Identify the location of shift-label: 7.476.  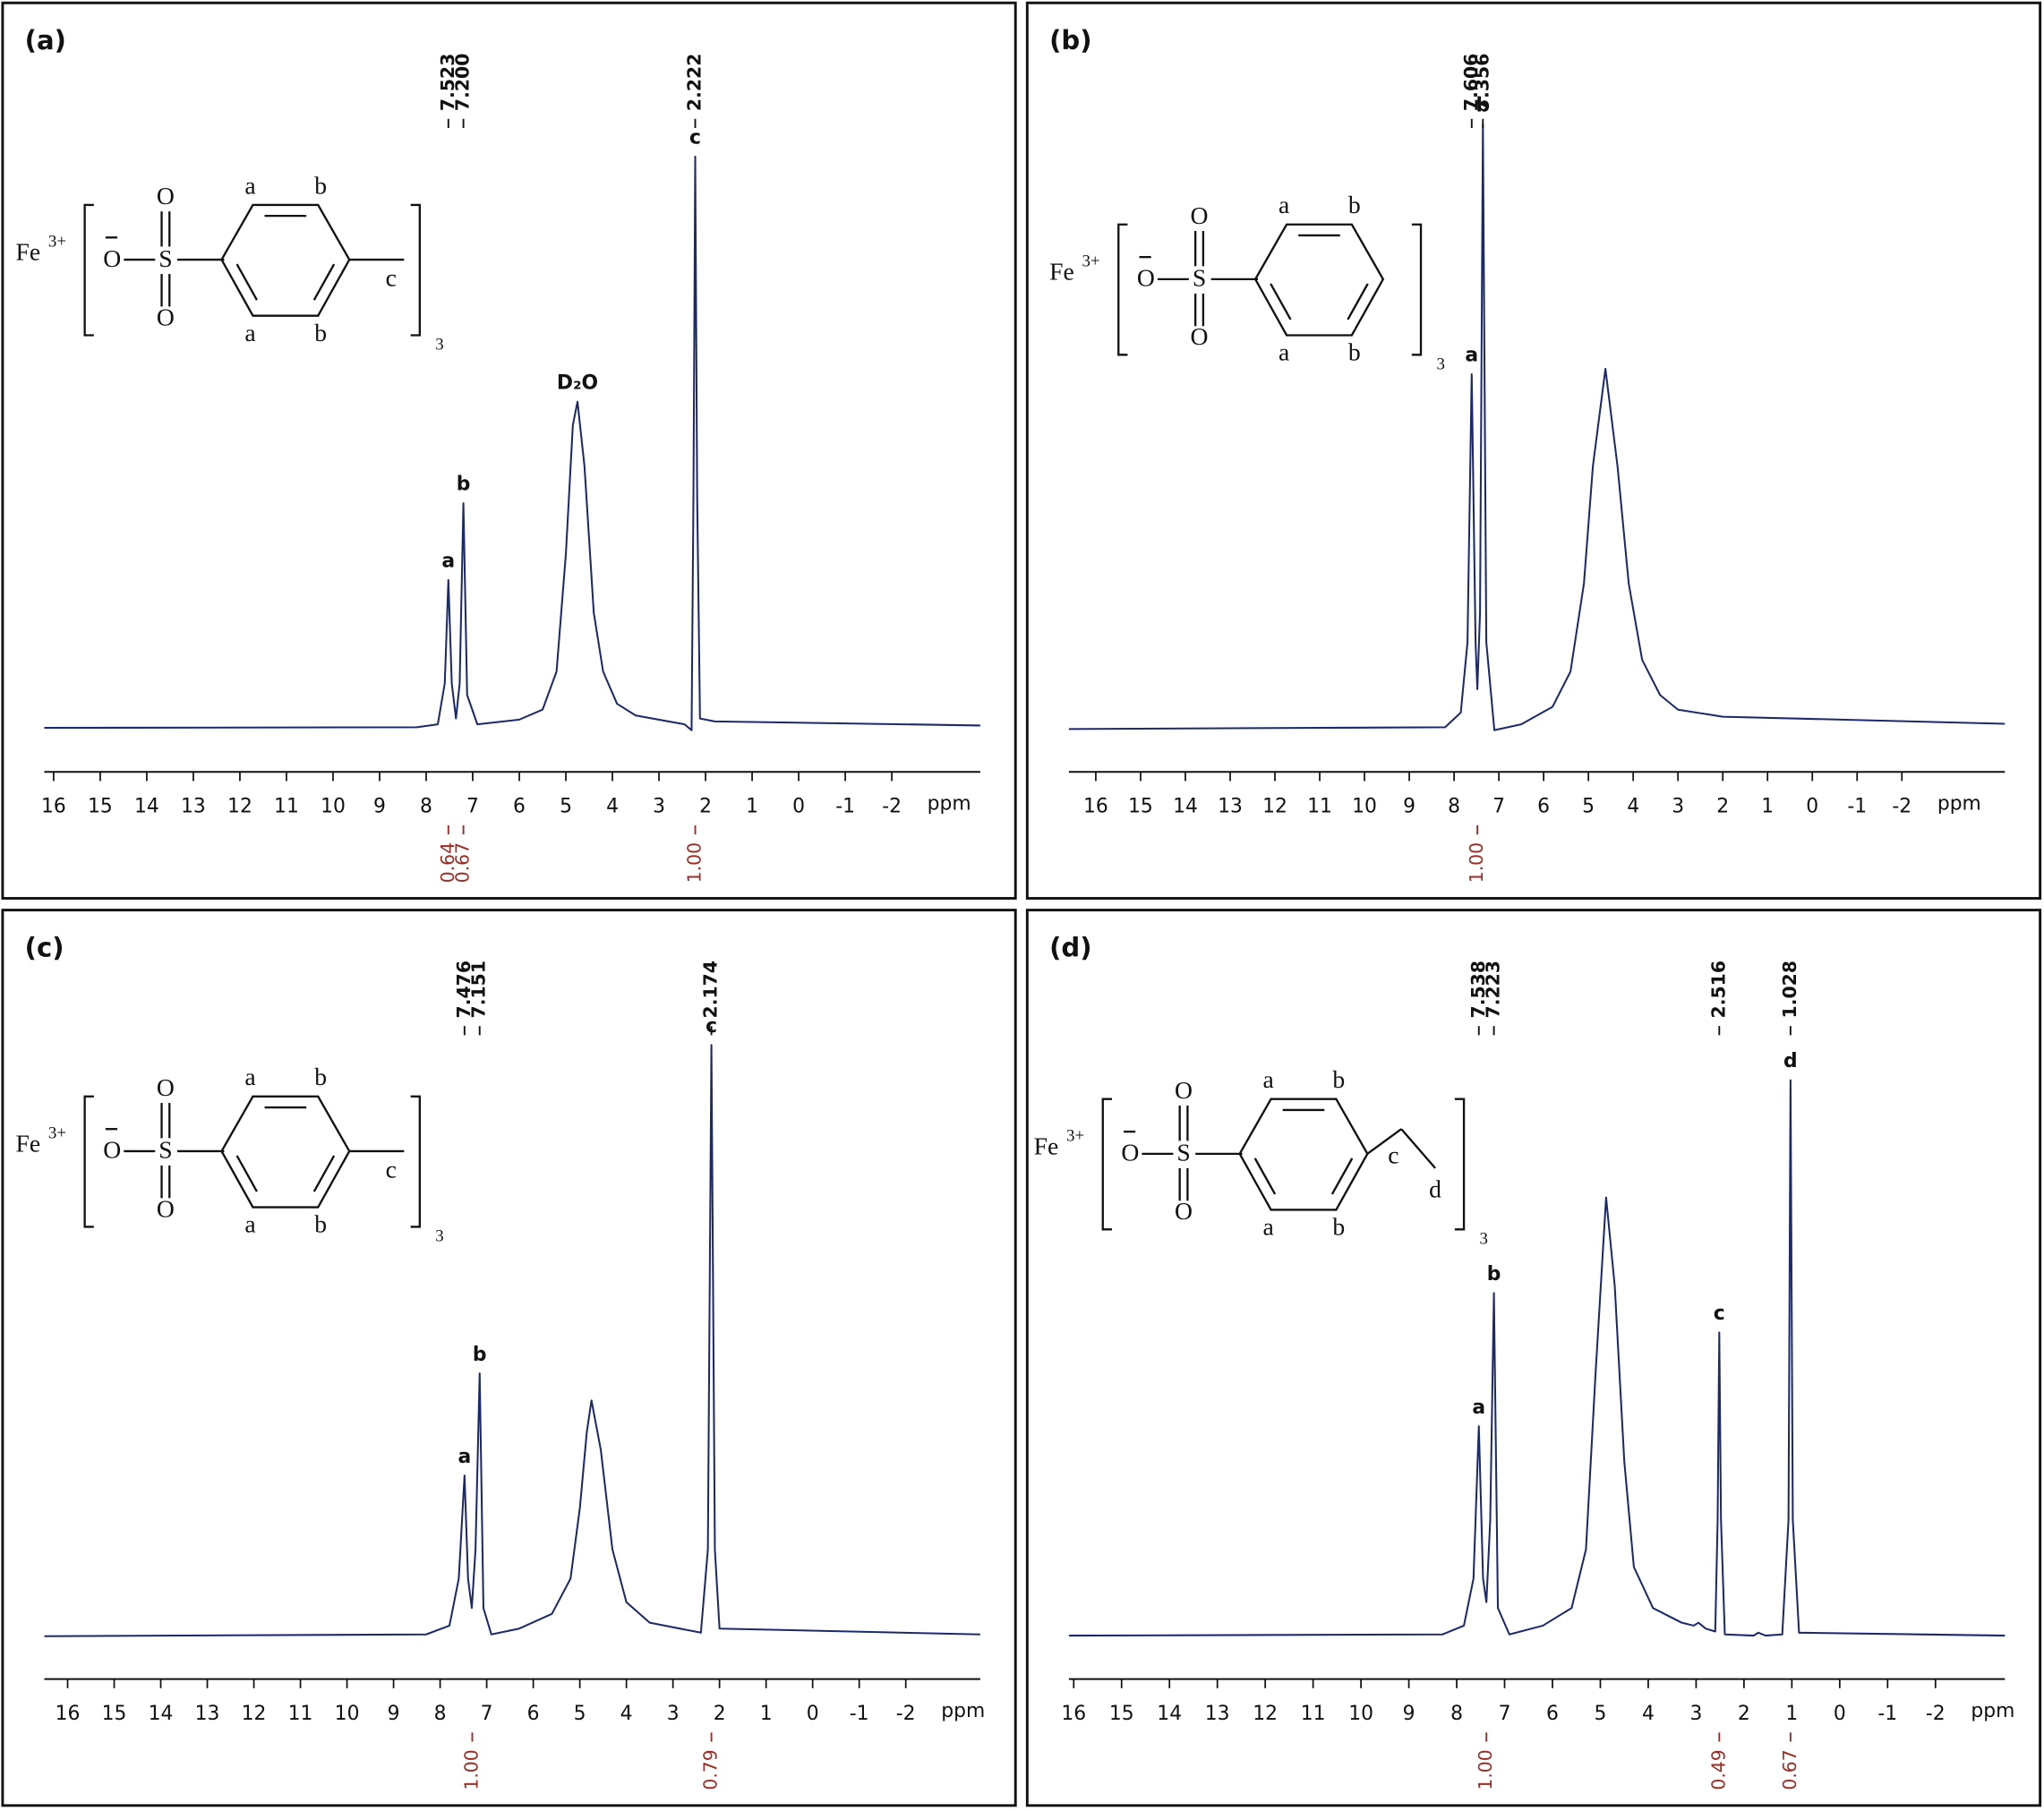
(464, 989).